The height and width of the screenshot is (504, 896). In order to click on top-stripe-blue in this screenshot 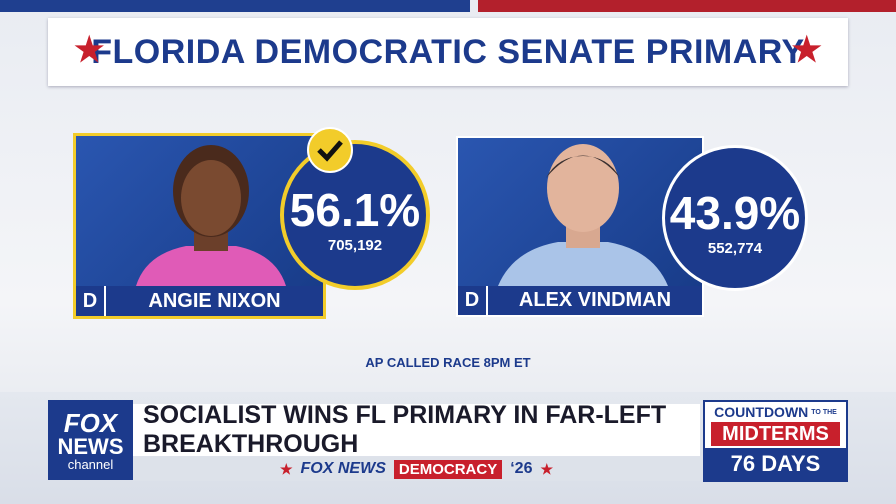, I will do `click(235, 6)`.